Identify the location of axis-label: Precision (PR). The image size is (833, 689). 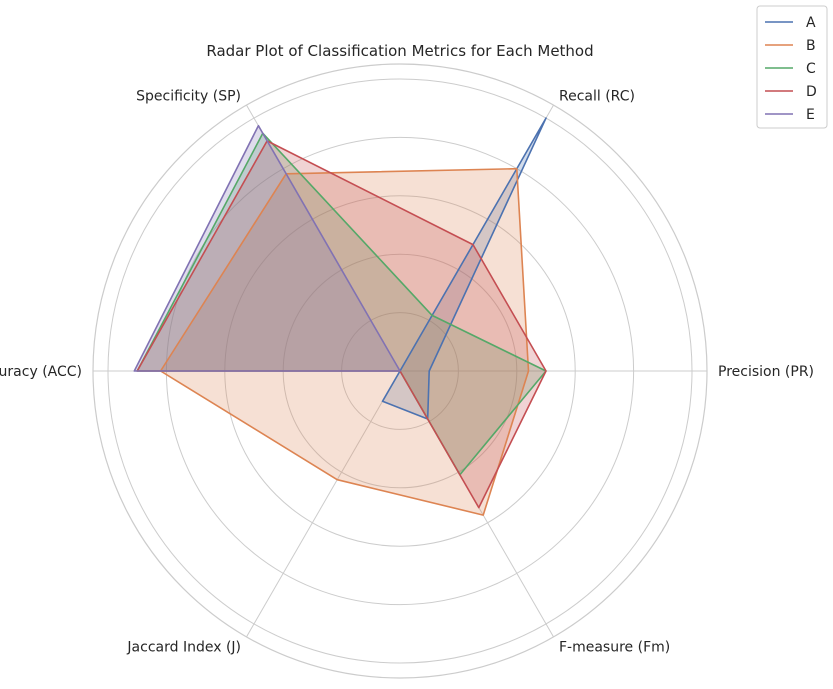
(766, 372).